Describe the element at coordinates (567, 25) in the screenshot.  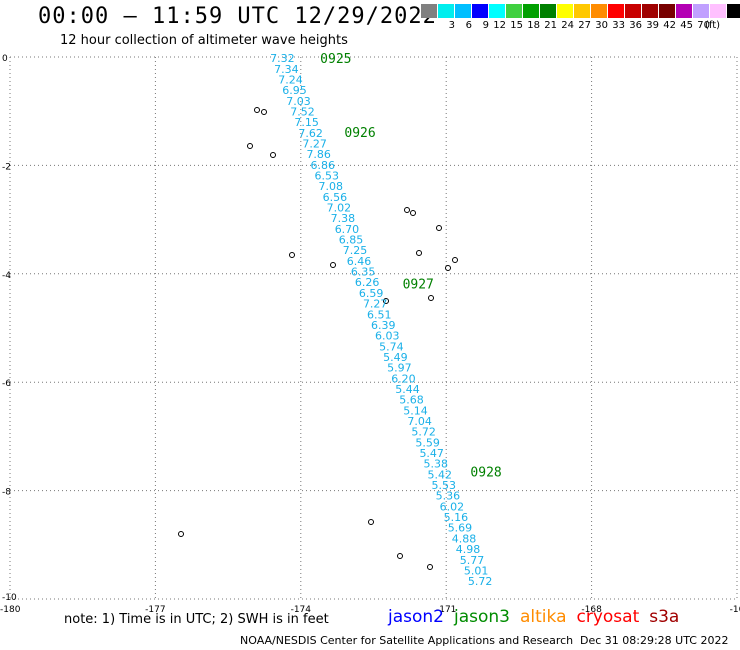
I see `legend-label: 24` at that location.